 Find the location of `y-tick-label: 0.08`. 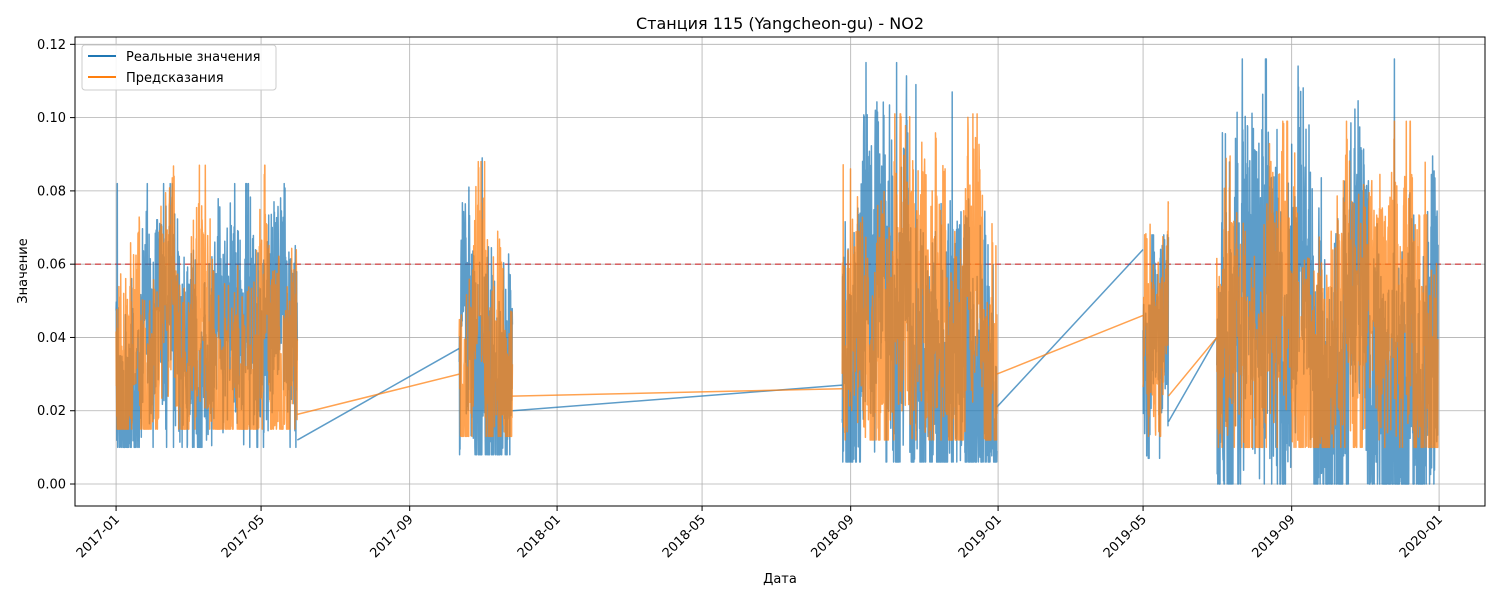

y-tick-label: 0.08 is located at coordinates (51, 191).